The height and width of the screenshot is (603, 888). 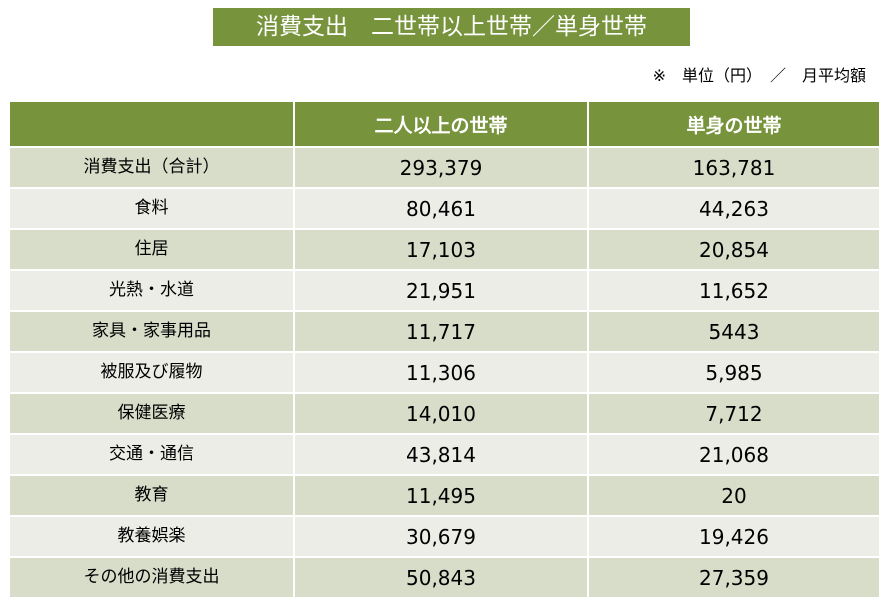 I want to click on column-header: 単身の世帯, so click(x=734, y=124).